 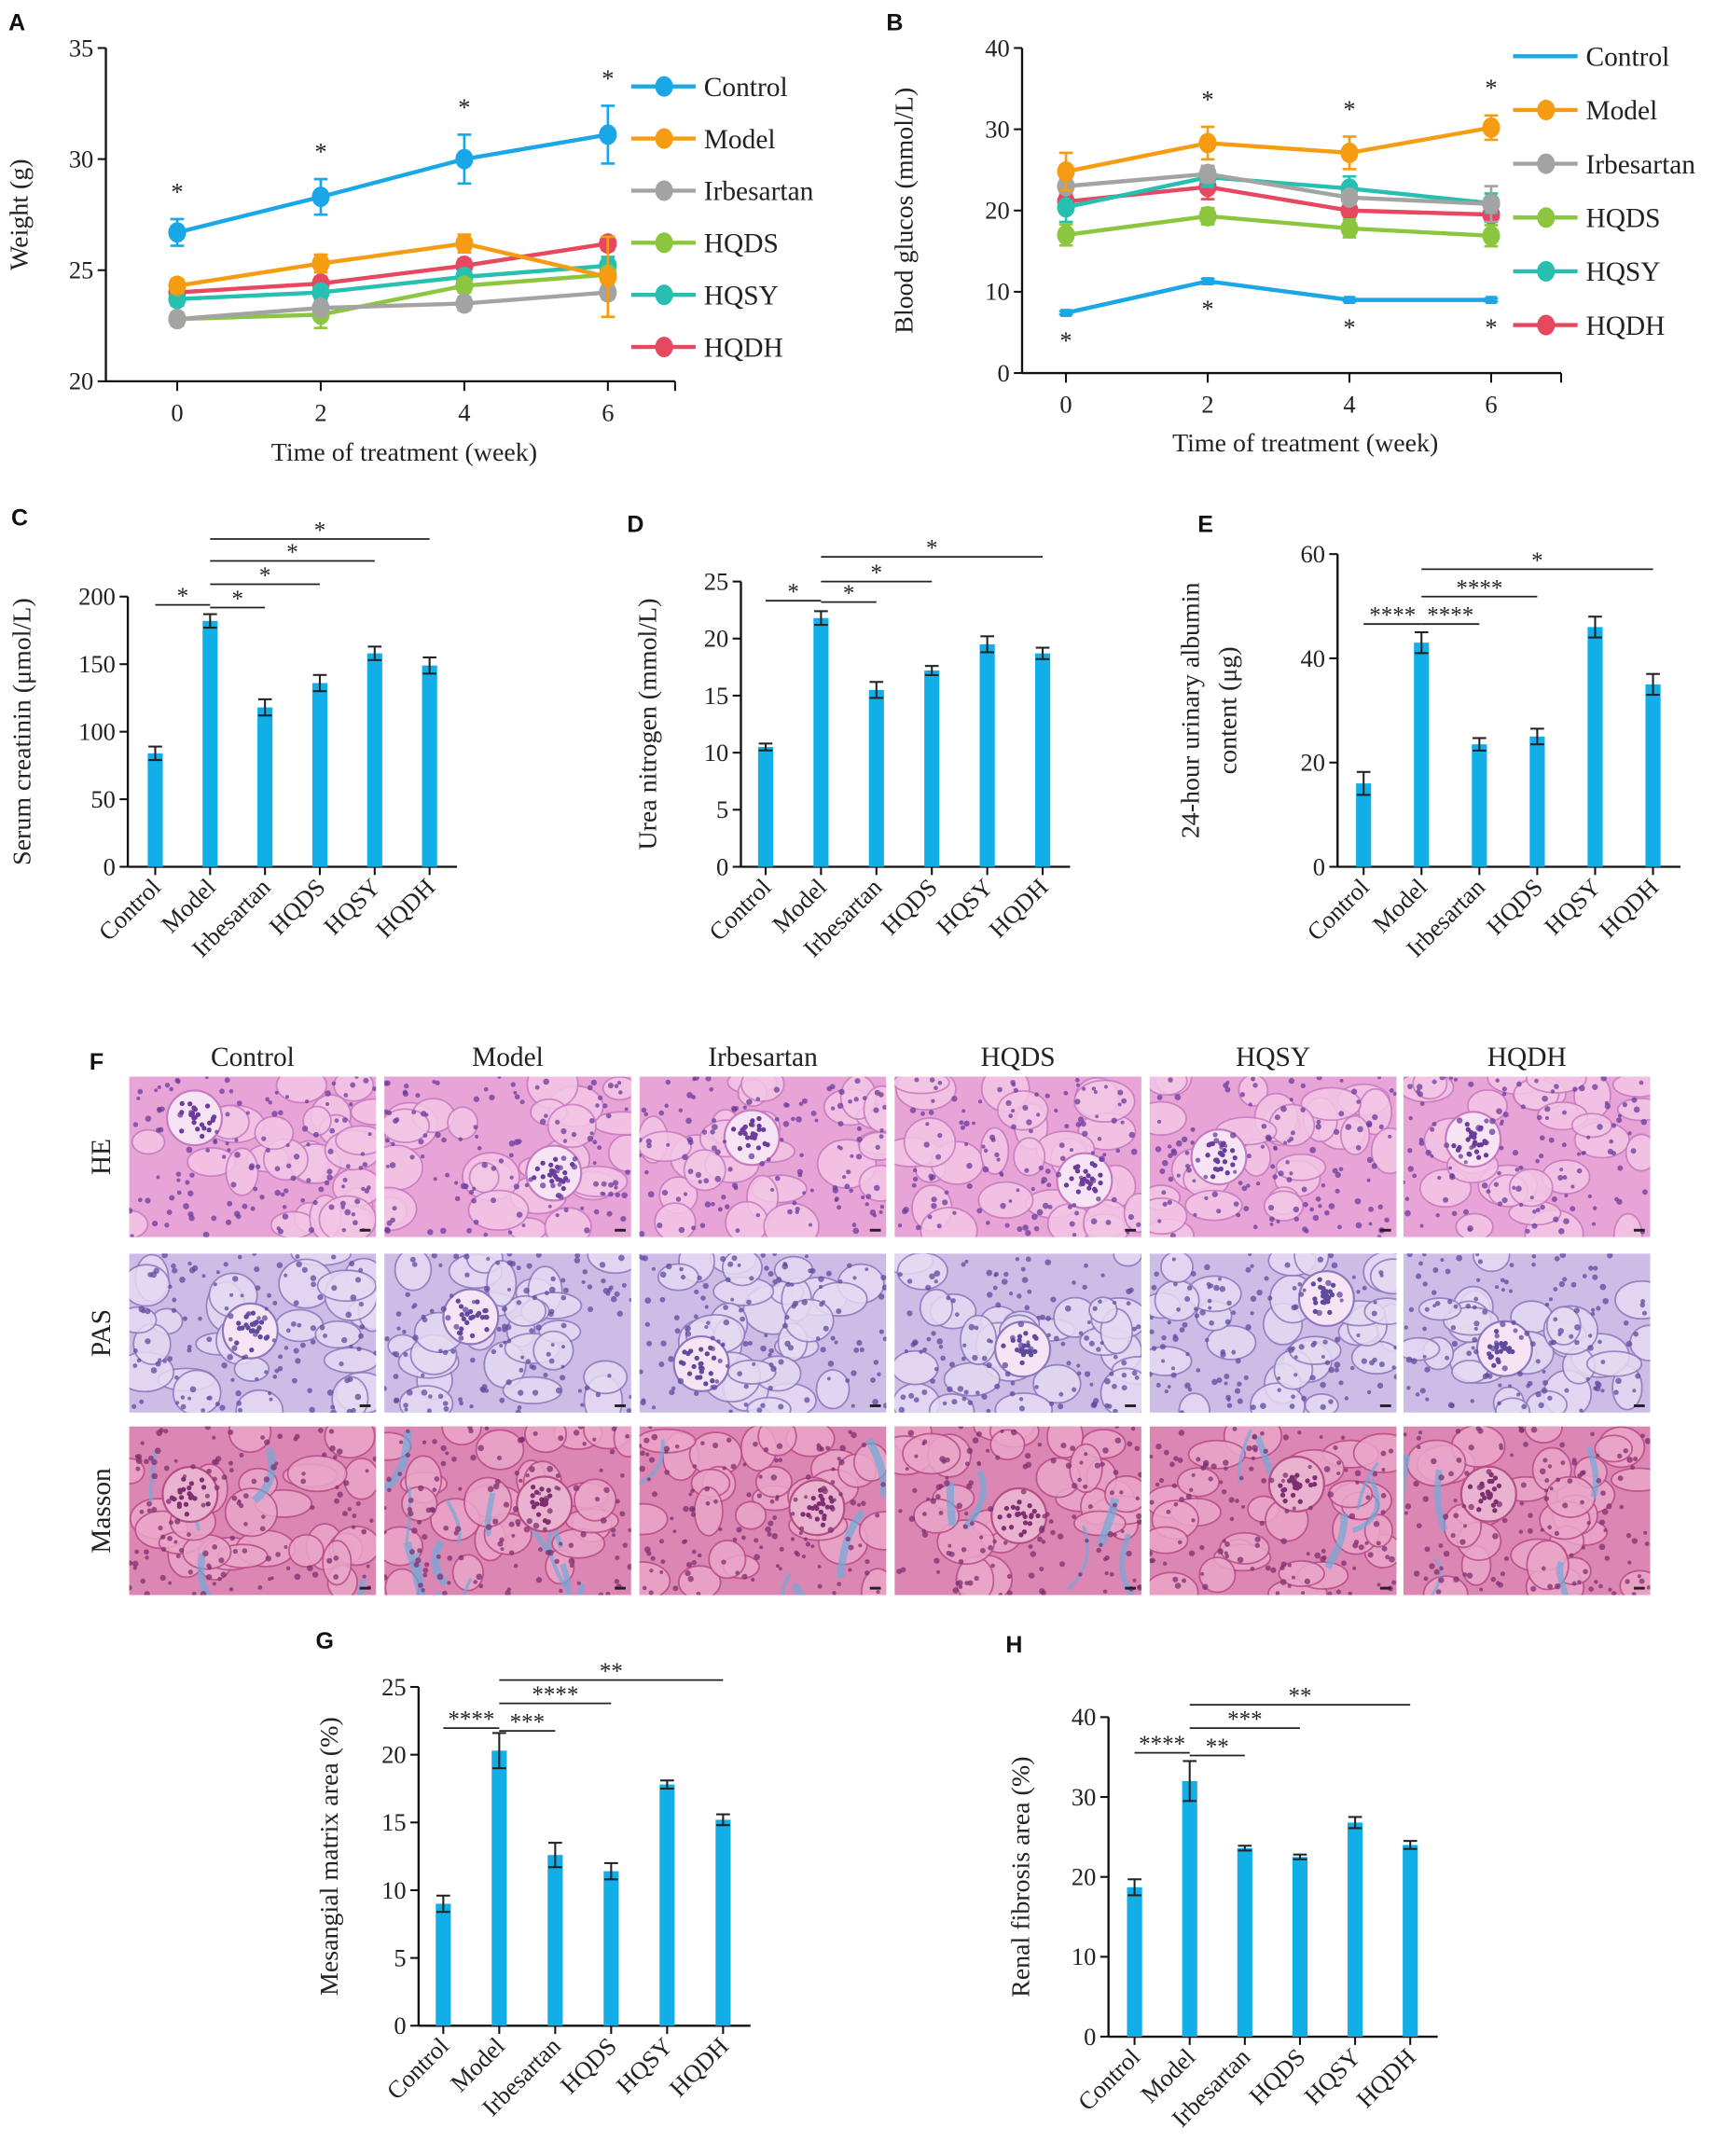 I want to click on x-tick-label: HQDS, so click(x=297, y=906).